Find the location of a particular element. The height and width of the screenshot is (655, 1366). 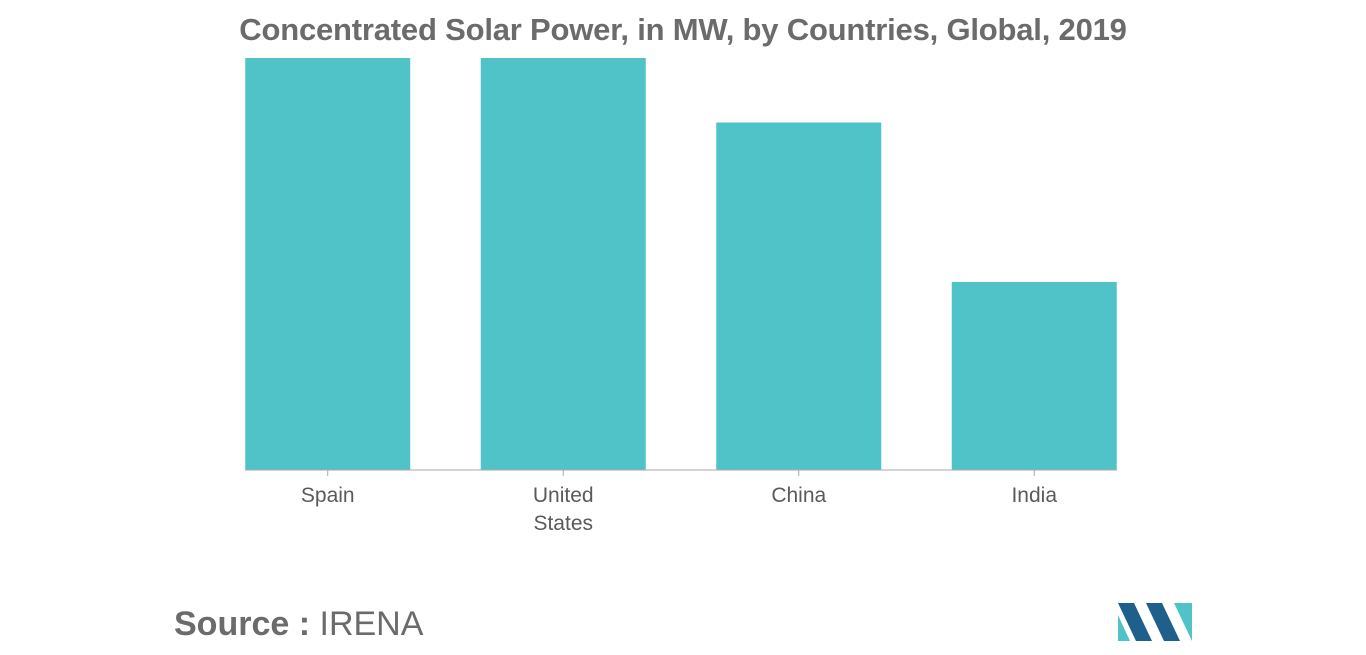

logo-shape-mid is located at coordinates (1163, 622).